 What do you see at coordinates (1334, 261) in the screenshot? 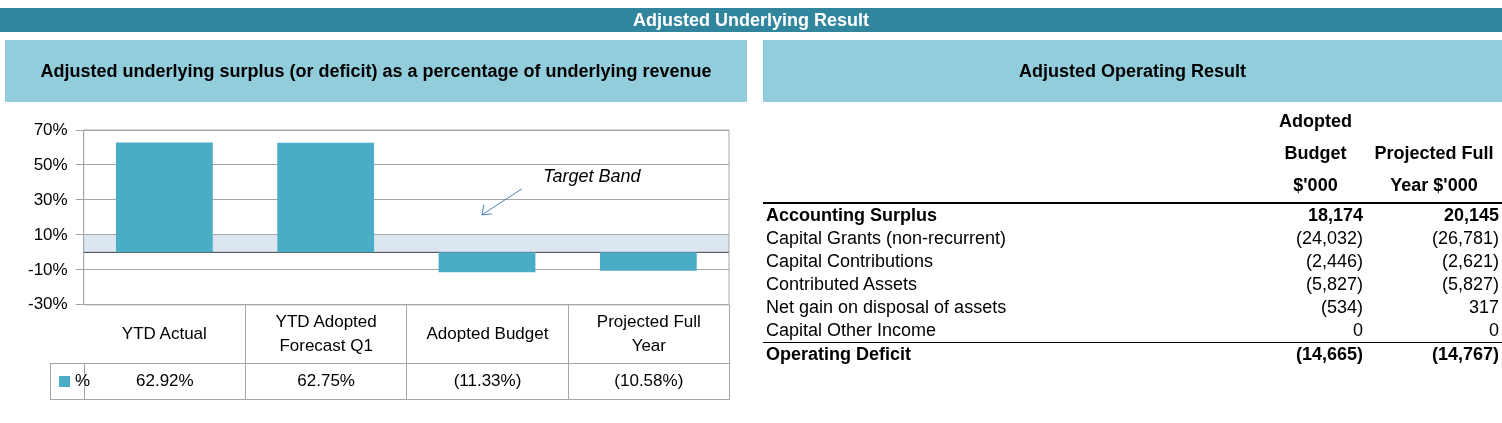
I see `data-label: (2,446)` at bounding box center [1334, 261].